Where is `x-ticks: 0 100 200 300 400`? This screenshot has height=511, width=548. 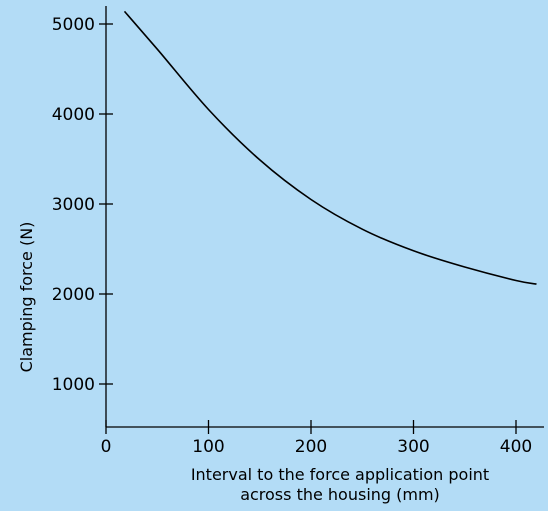 x-ticks: 0 100 200 300 400 is located at coordinates (316, 438).